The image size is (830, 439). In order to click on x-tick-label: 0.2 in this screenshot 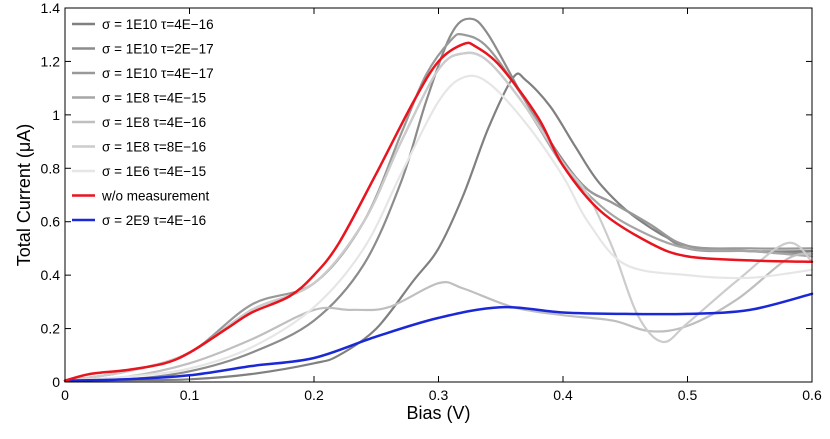, I will do `click(314, 395)`.